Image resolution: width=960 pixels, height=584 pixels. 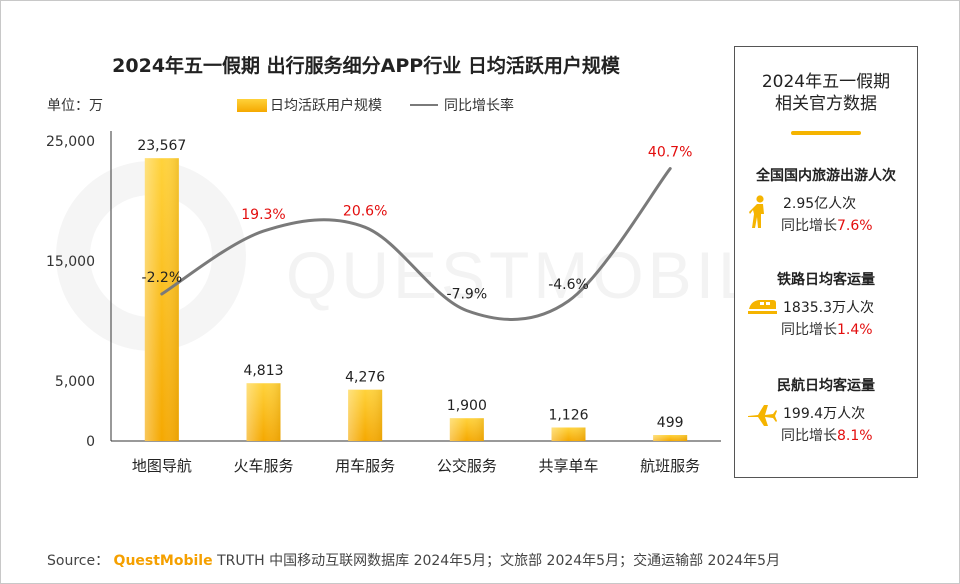 What do you see at coordinates (762, 415) in the screenshot?
I see `airplane-icon` at bounding box center [762, 415].